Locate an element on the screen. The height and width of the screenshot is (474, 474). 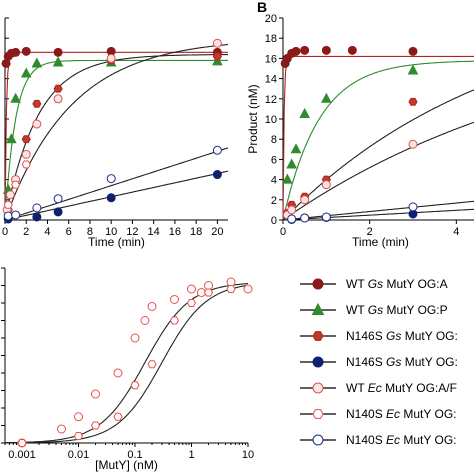
panel-b-x-tick-label: 4 is located at coordinates (456, 232).